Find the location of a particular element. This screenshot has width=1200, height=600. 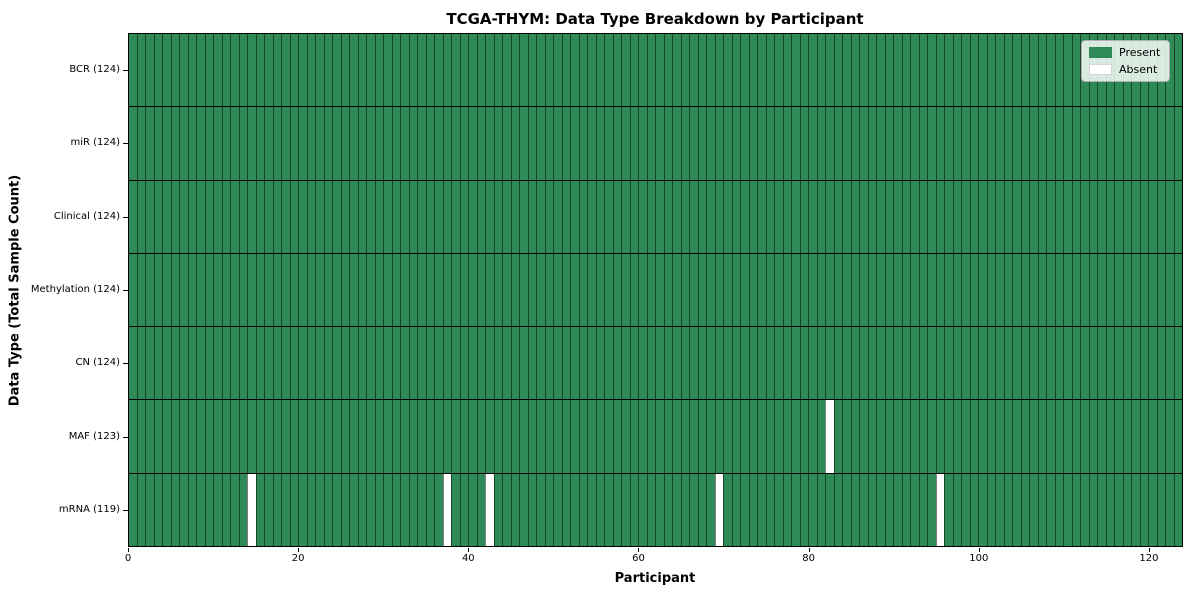

ytick-mark-Clinical is located at coordinates (125, 217).